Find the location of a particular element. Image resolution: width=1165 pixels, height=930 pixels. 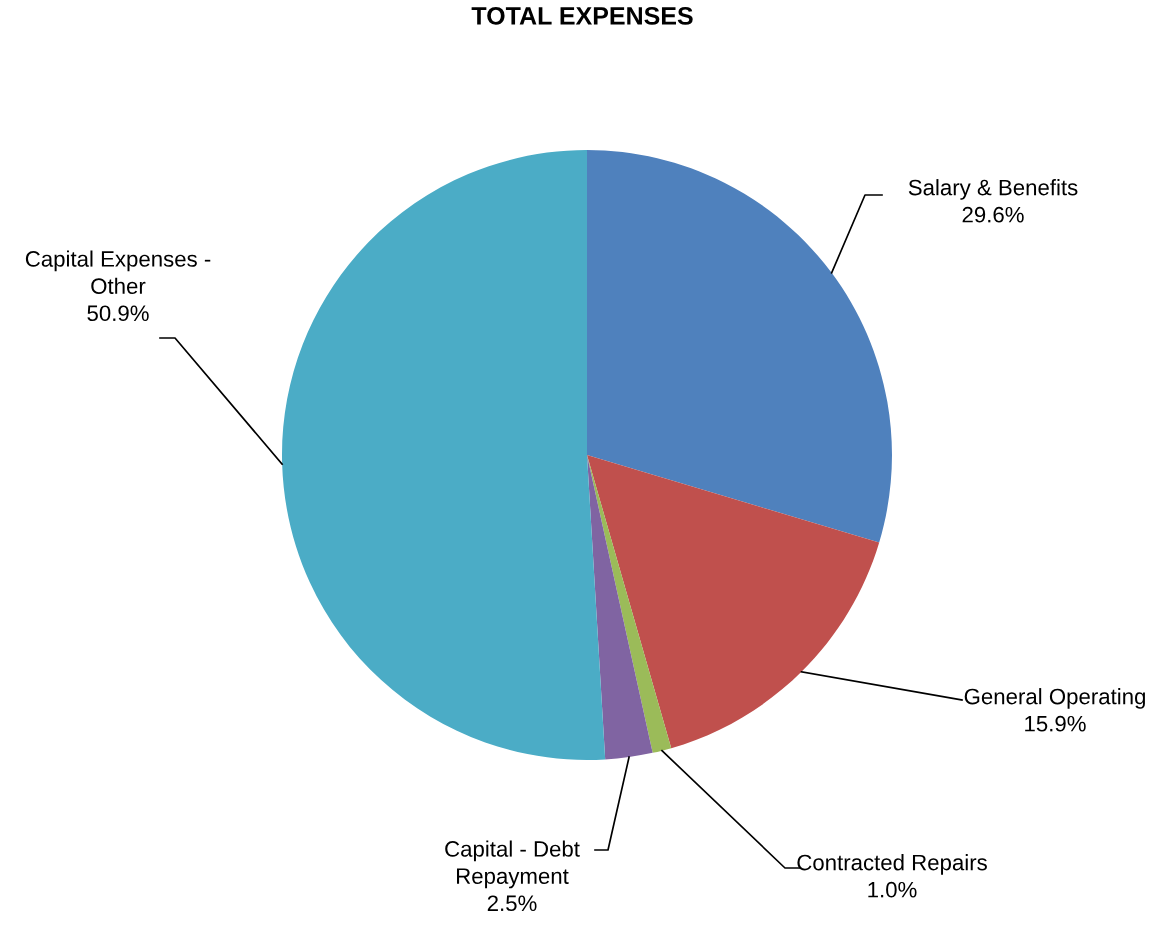

slice-label: Capital - Debt Repayment is located at coordinates (512, 864).